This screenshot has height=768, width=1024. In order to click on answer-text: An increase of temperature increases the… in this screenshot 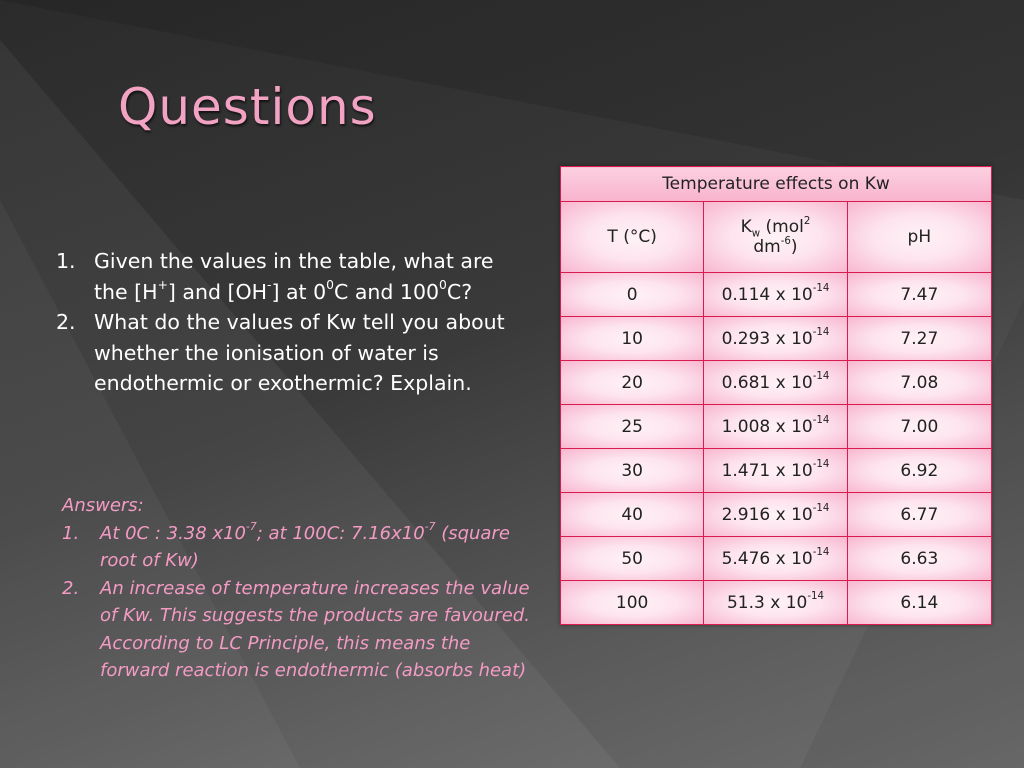, I will do `click(315, 629)`.